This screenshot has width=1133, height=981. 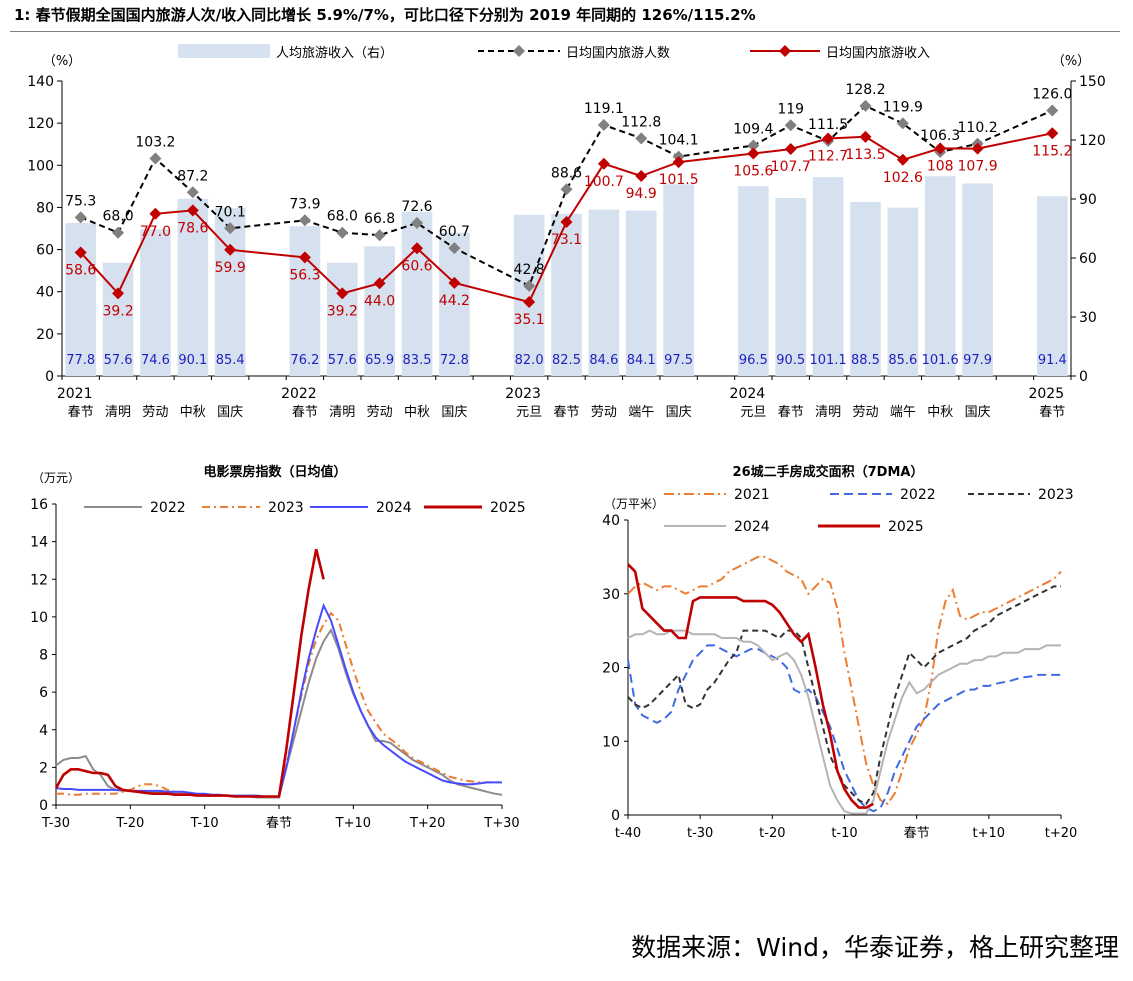 I want to click on tourism-income-label: 105.6, so click(x=753, y=171).